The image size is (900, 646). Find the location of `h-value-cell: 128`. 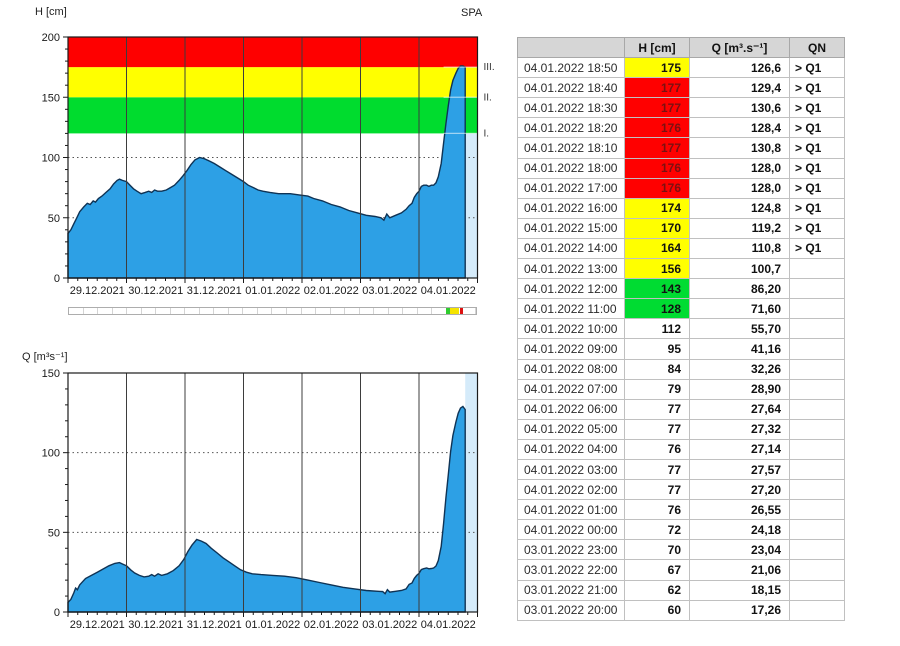

h-value-cell: 128 is located at coordinates (657, 309).